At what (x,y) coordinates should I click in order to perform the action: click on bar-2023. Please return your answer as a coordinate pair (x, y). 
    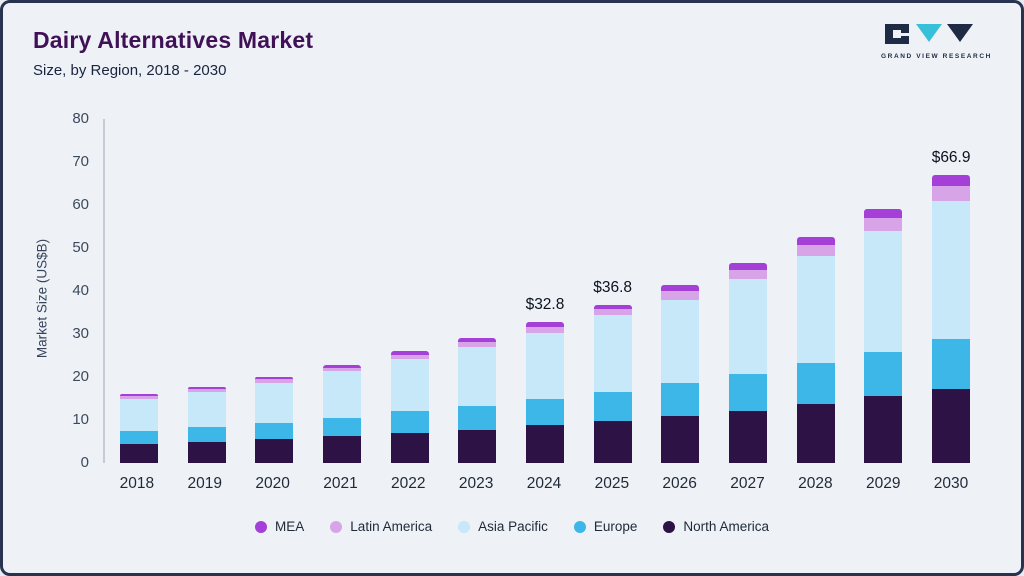
    Looking at the image, I should click on (477, 400).